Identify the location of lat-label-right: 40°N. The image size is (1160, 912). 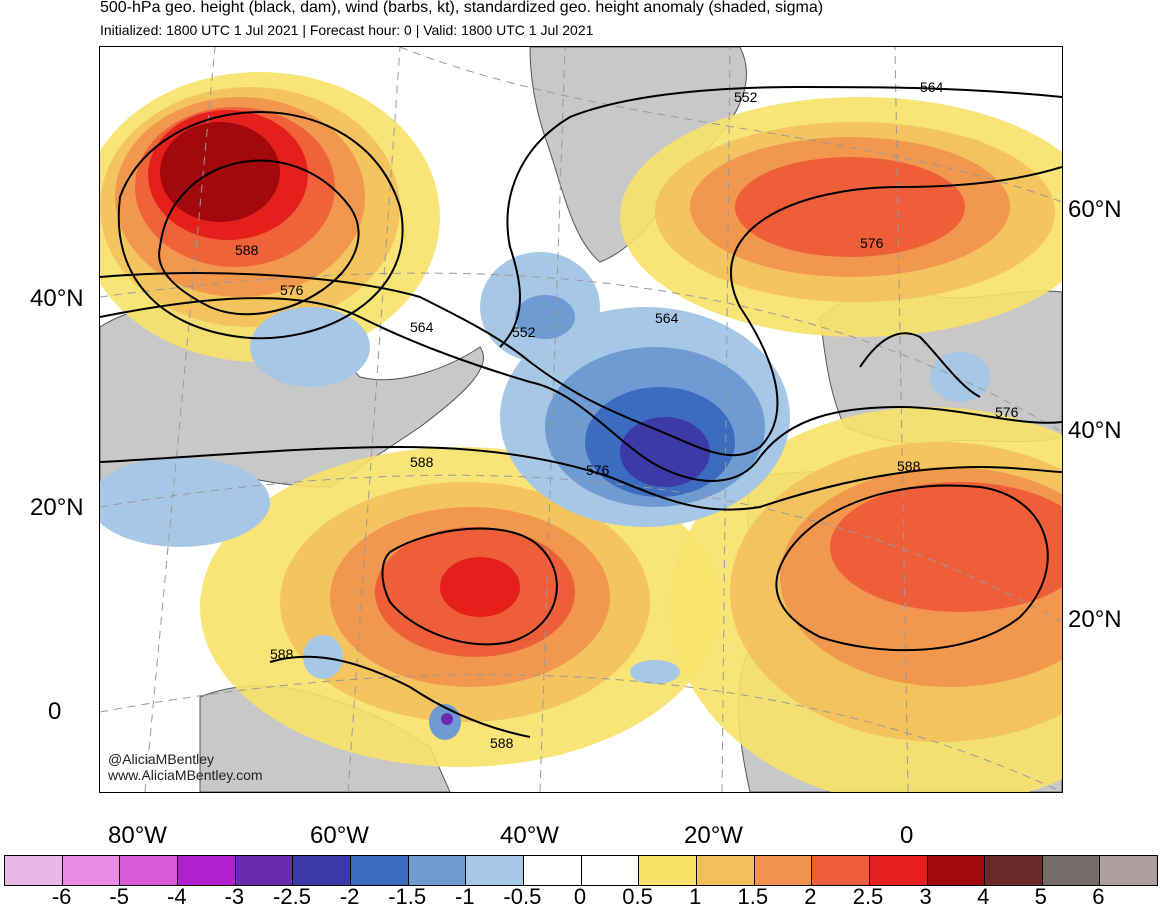
(1095, 430).